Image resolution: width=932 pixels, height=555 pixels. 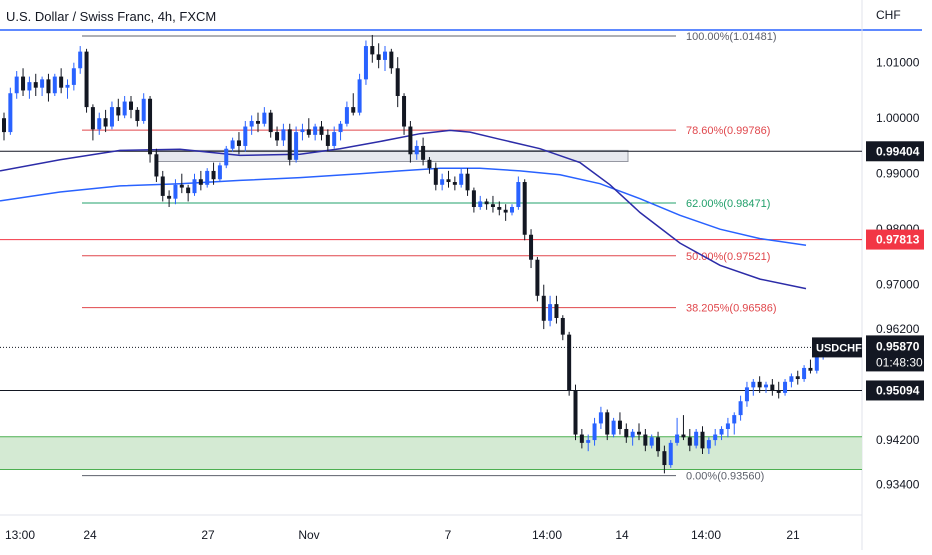 What do you see at coordinates (90, 535) in the screenshot?
I see `x-tick-label: 24` at bounding box center [90, 535].